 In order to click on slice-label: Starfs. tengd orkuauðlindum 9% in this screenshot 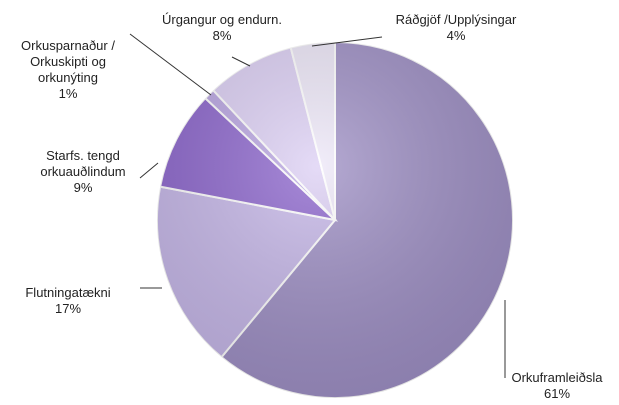, I will do `click(83, 172)`.